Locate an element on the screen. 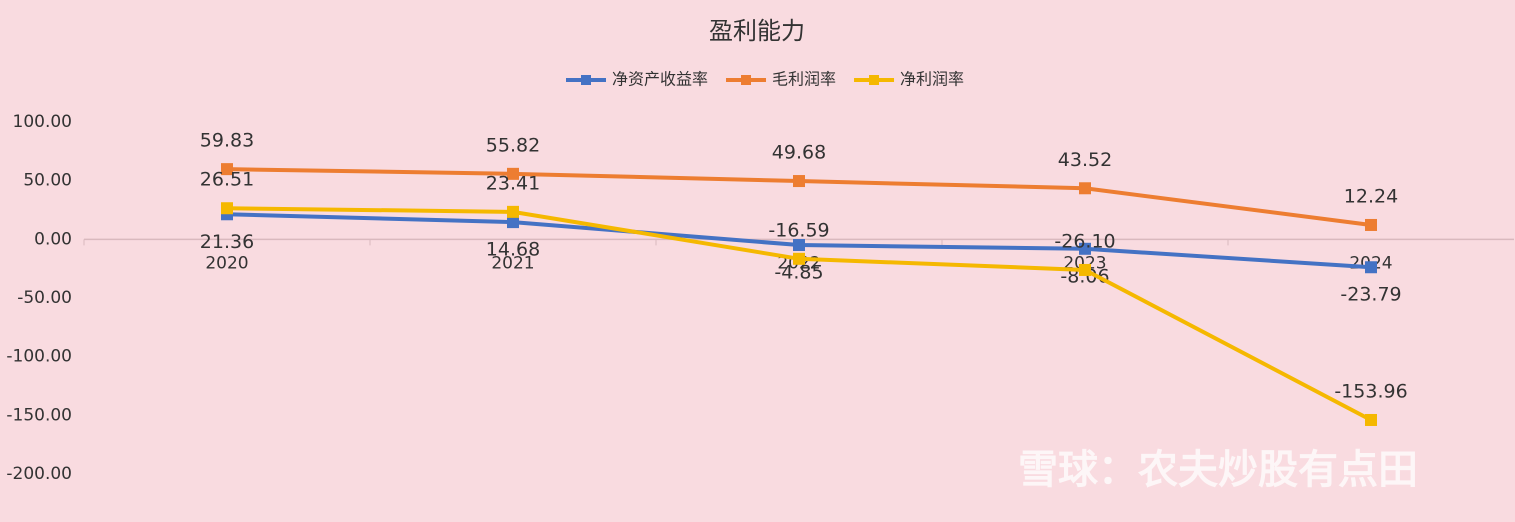  y-tick-label: -200.00 is located at coordinates (39, 474).